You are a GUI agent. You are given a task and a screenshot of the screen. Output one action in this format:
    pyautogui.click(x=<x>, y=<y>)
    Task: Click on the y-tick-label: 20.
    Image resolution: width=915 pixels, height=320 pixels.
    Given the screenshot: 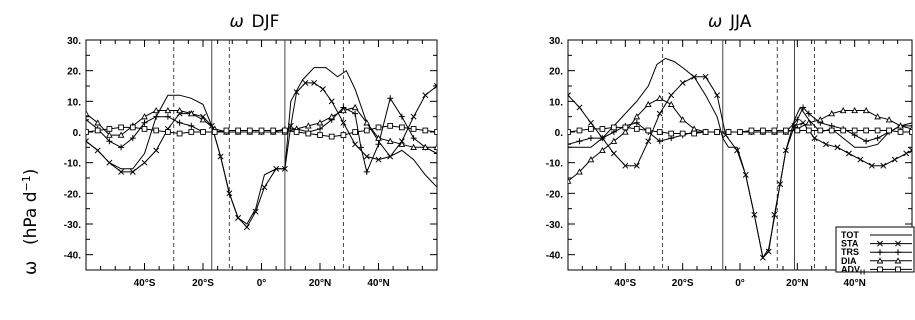 What is the action you would take?
    pyautogui.click(x=74, y=72)
    